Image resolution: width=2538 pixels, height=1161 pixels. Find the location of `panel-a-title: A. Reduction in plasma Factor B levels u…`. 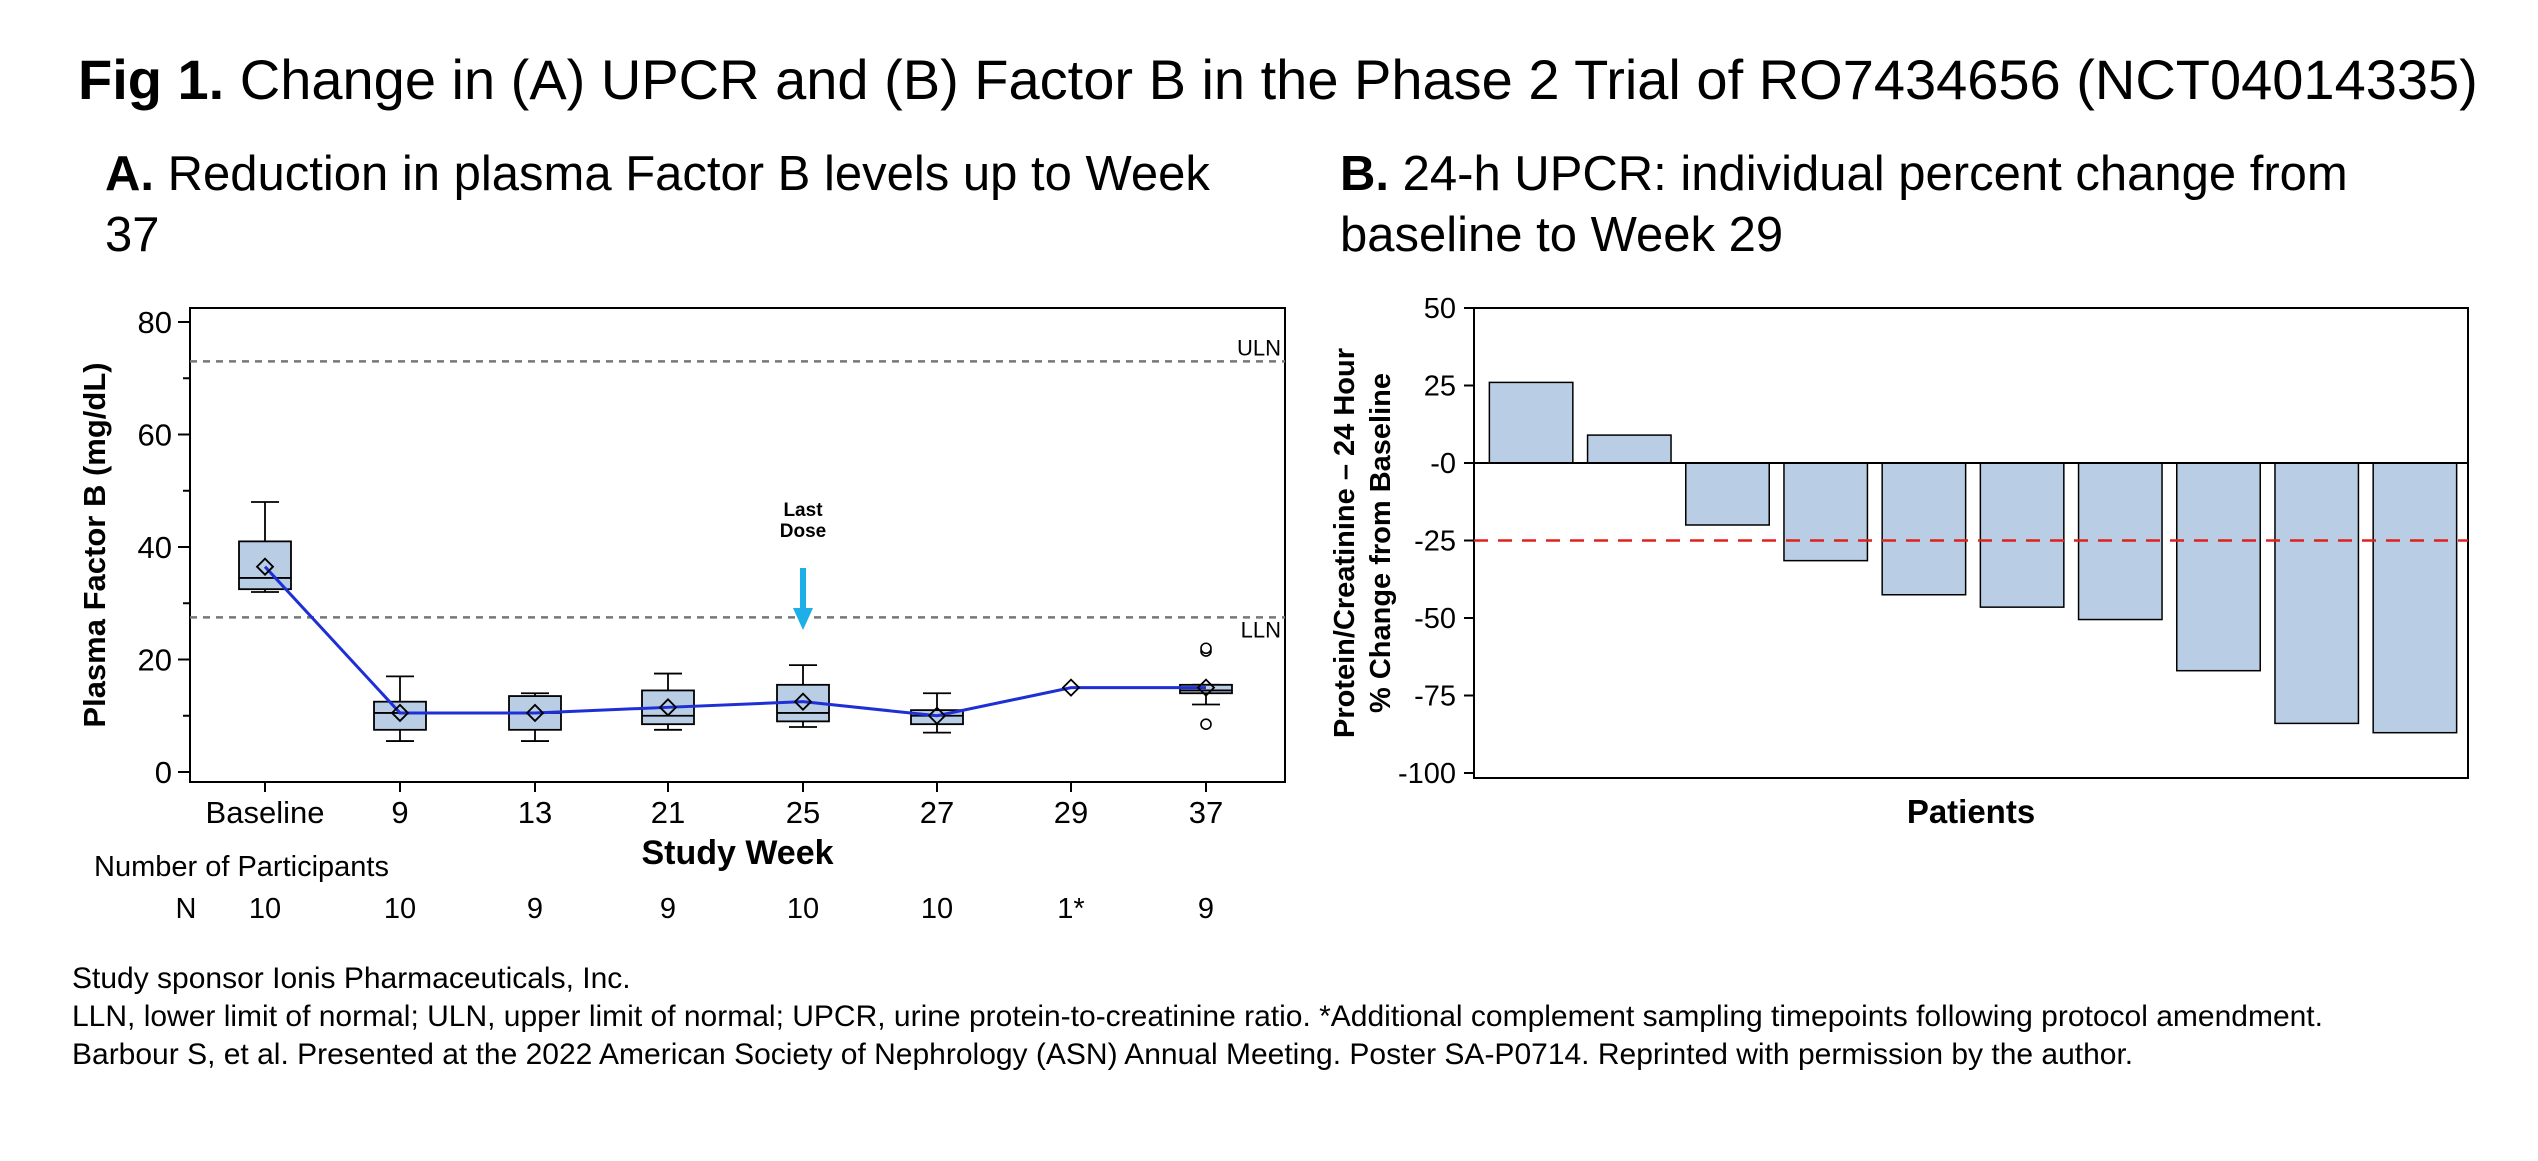

panel-a-title: A. Reduction in plasma Factor B levels u… is located at coordinates (680, 205).